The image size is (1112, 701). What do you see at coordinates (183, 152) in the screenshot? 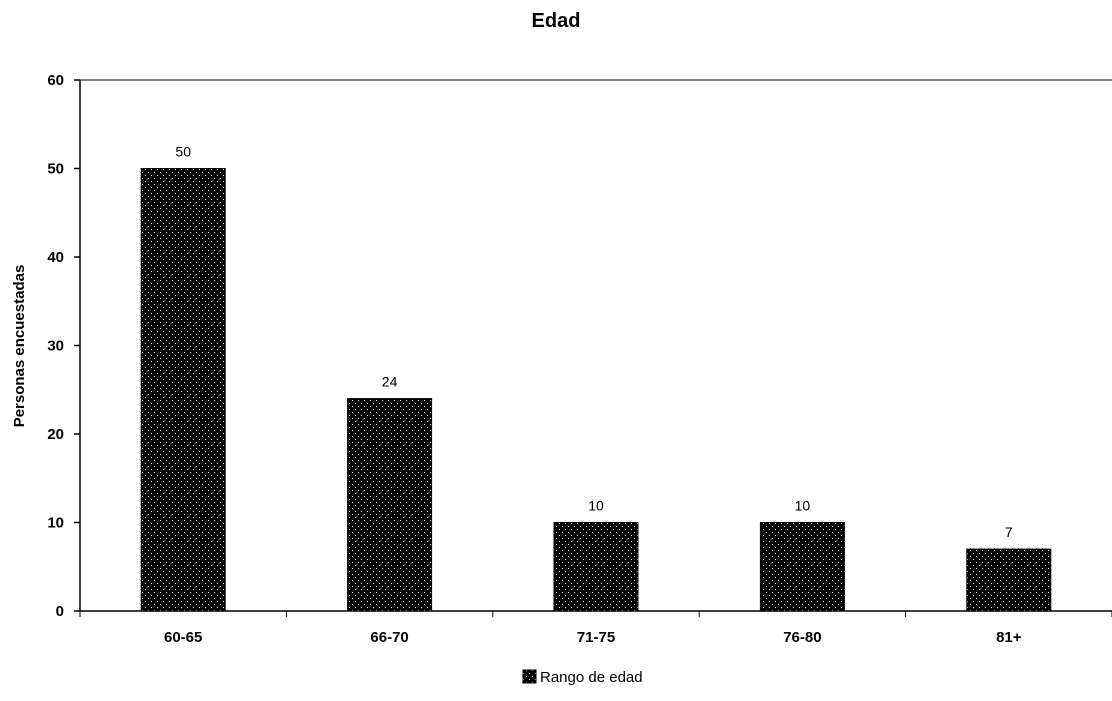
I see `data-label: 50` at bounding box center [183, 152].